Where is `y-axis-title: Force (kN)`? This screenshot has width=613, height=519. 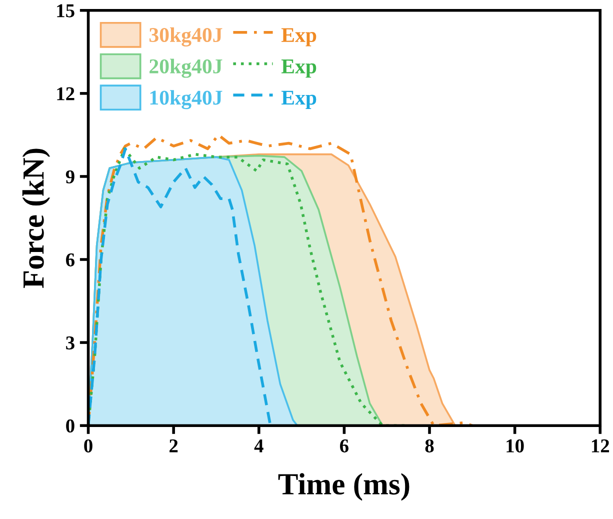
y-axis-title: Force (kN) is located at coordinates (36, 218).